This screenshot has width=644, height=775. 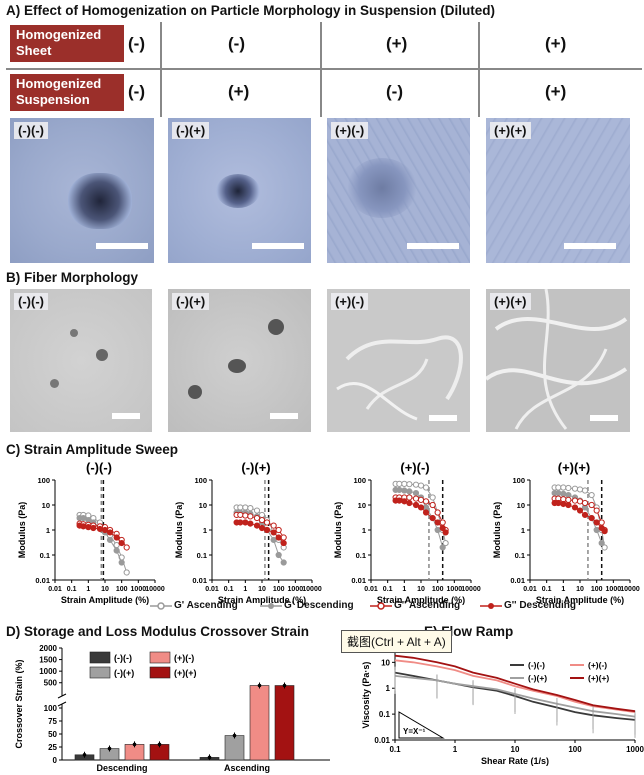 I want to click on micrograph-b-1: (-)(-), so click(x=81, y=360).